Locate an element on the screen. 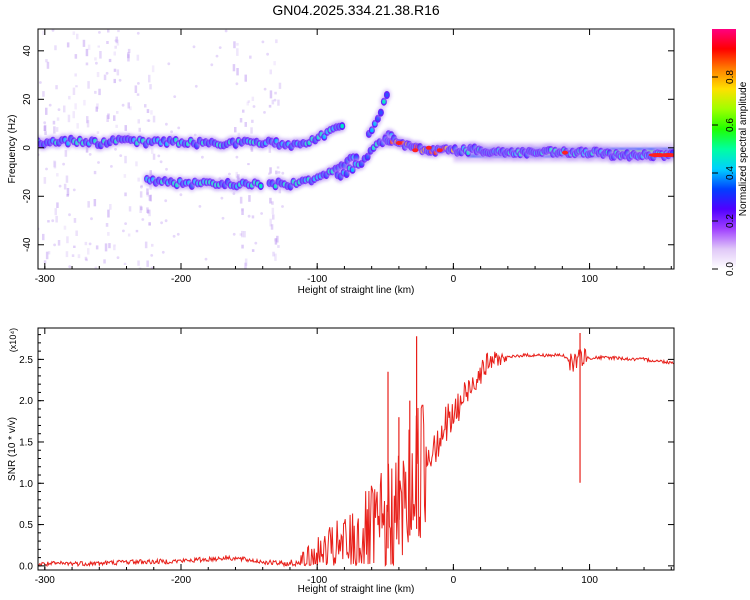 This screenshot has height=600, width=750. colorbar-ticks: 0.0 0.2 0.4 0.6 0.8 is located at coordinates (724, 173).